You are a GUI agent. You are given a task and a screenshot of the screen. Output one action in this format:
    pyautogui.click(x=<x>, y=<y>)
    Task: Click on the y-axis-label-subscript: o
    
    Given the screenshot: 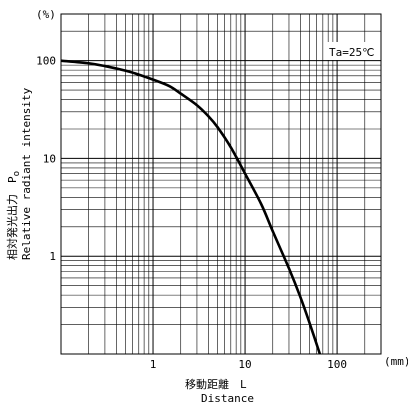 What is the action you would take?
    pyautogui.click(x=17, y=173)
    